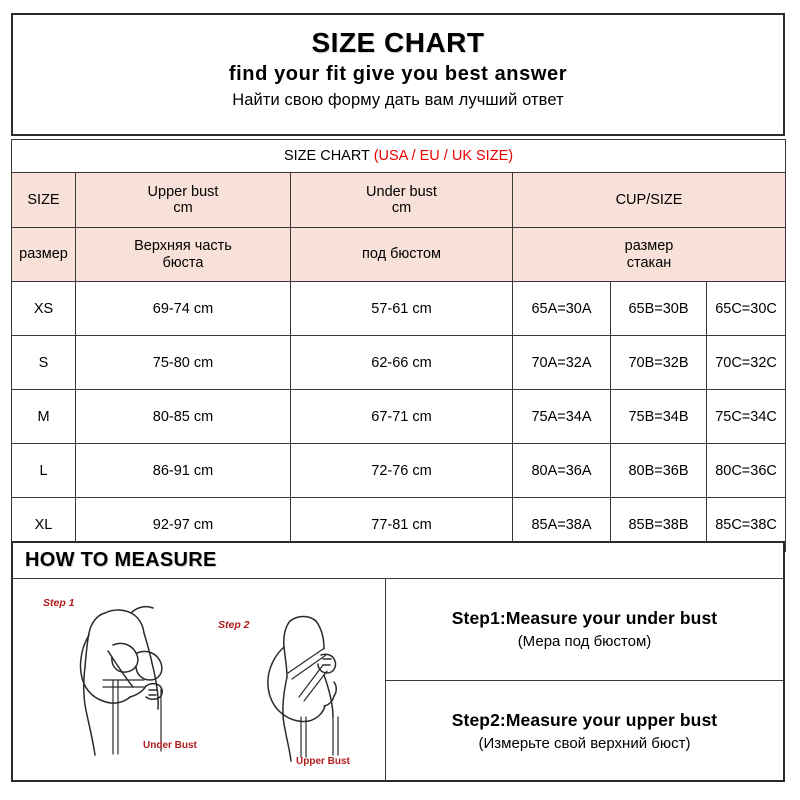  Describe the element at coordinates (746, 470) in the screenshot. I see `cell-cup-c: 80C=36C` at that location.